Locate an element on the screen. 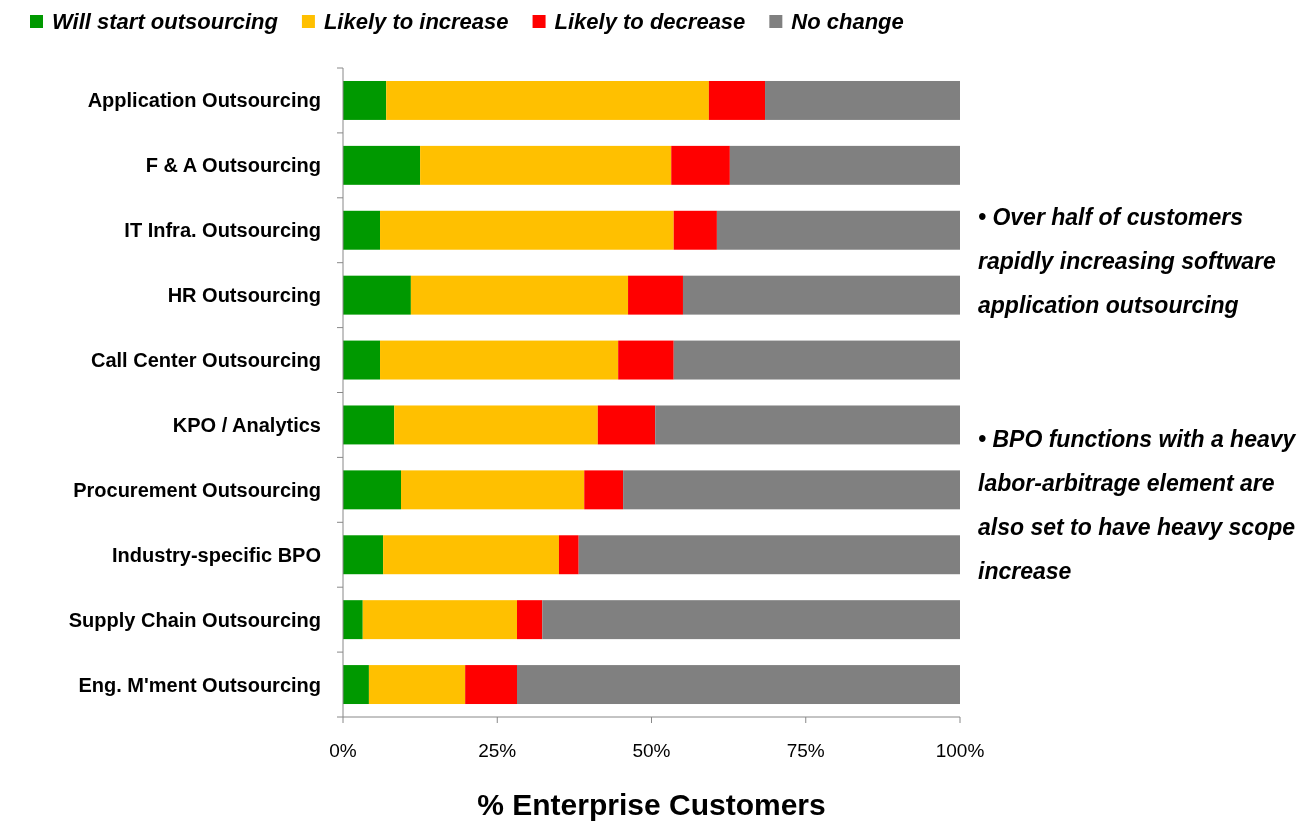  legend-label: Likely to increase is located at coordinates (416, 21).